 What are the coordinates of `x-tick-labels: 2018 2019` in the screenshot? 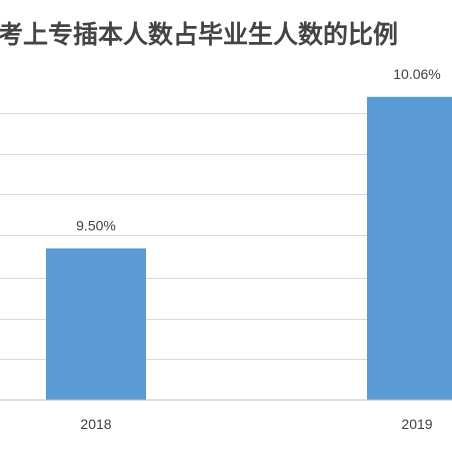 It's located at (256, 424).